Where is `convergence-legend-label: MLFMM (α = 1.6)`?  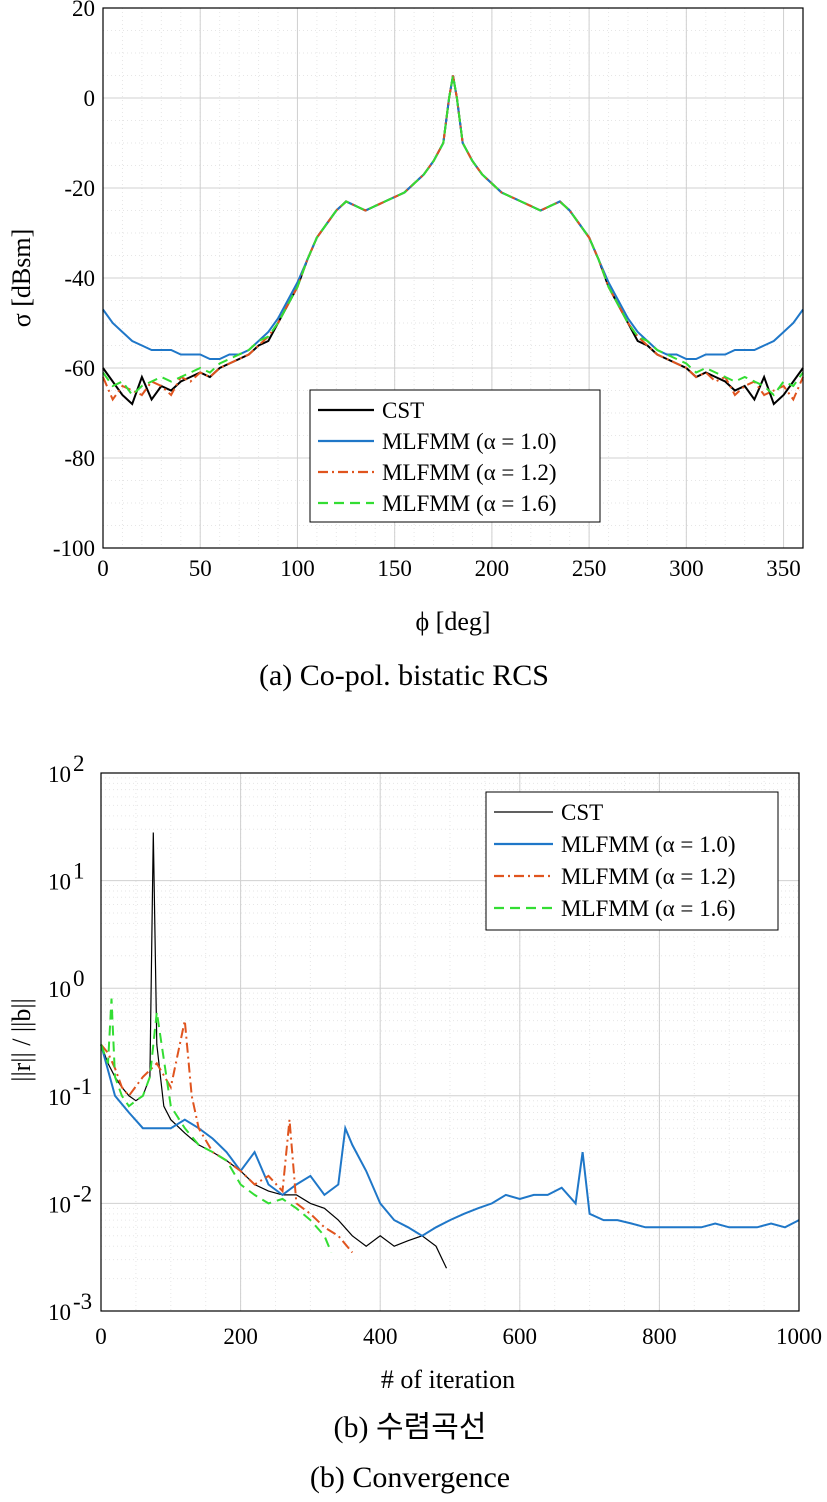
convergence-legend-label: MLFMM (α = 1.6) is located at coordinates (648, 908).